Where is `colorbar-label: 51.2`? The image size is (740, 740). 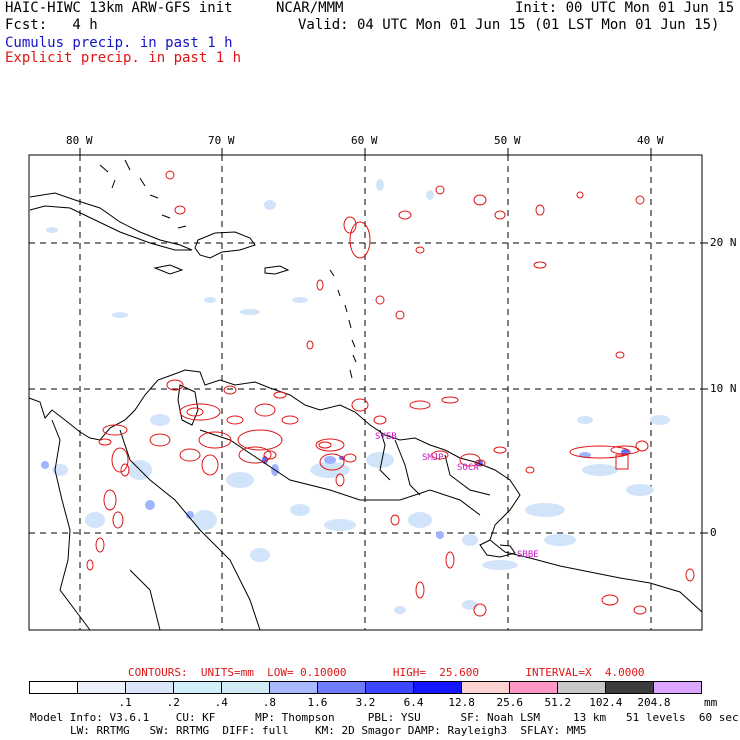 colorbar-label: 51.2 is located at coordinates (558, 702).